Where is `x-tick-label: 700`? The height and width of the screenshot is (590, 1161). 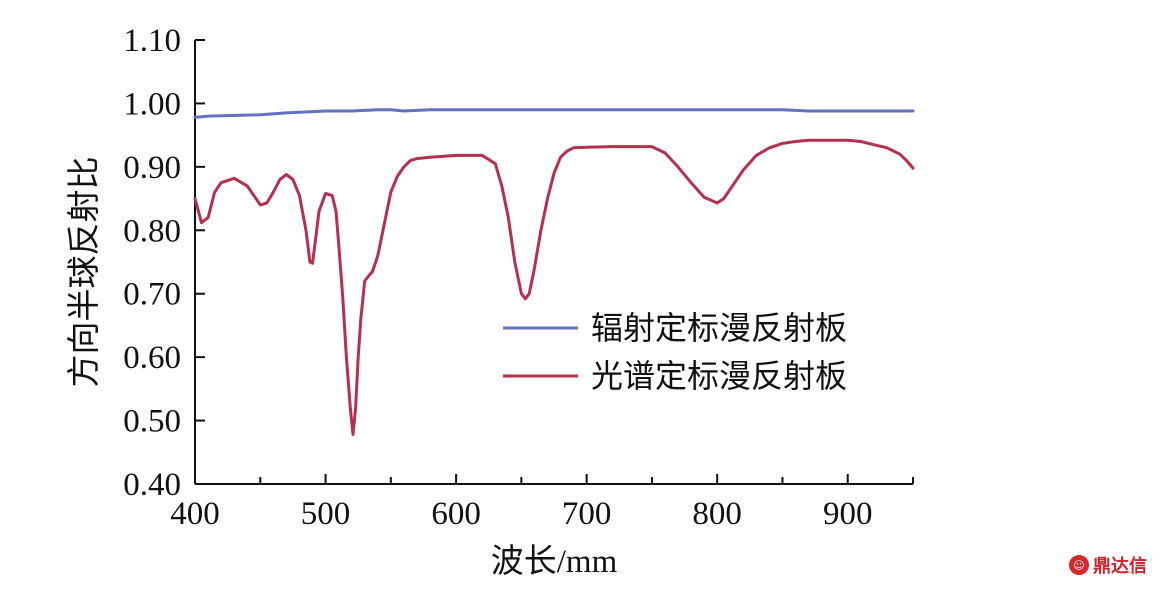
x-tick-label: 700 is located at coordinates (587, 514).